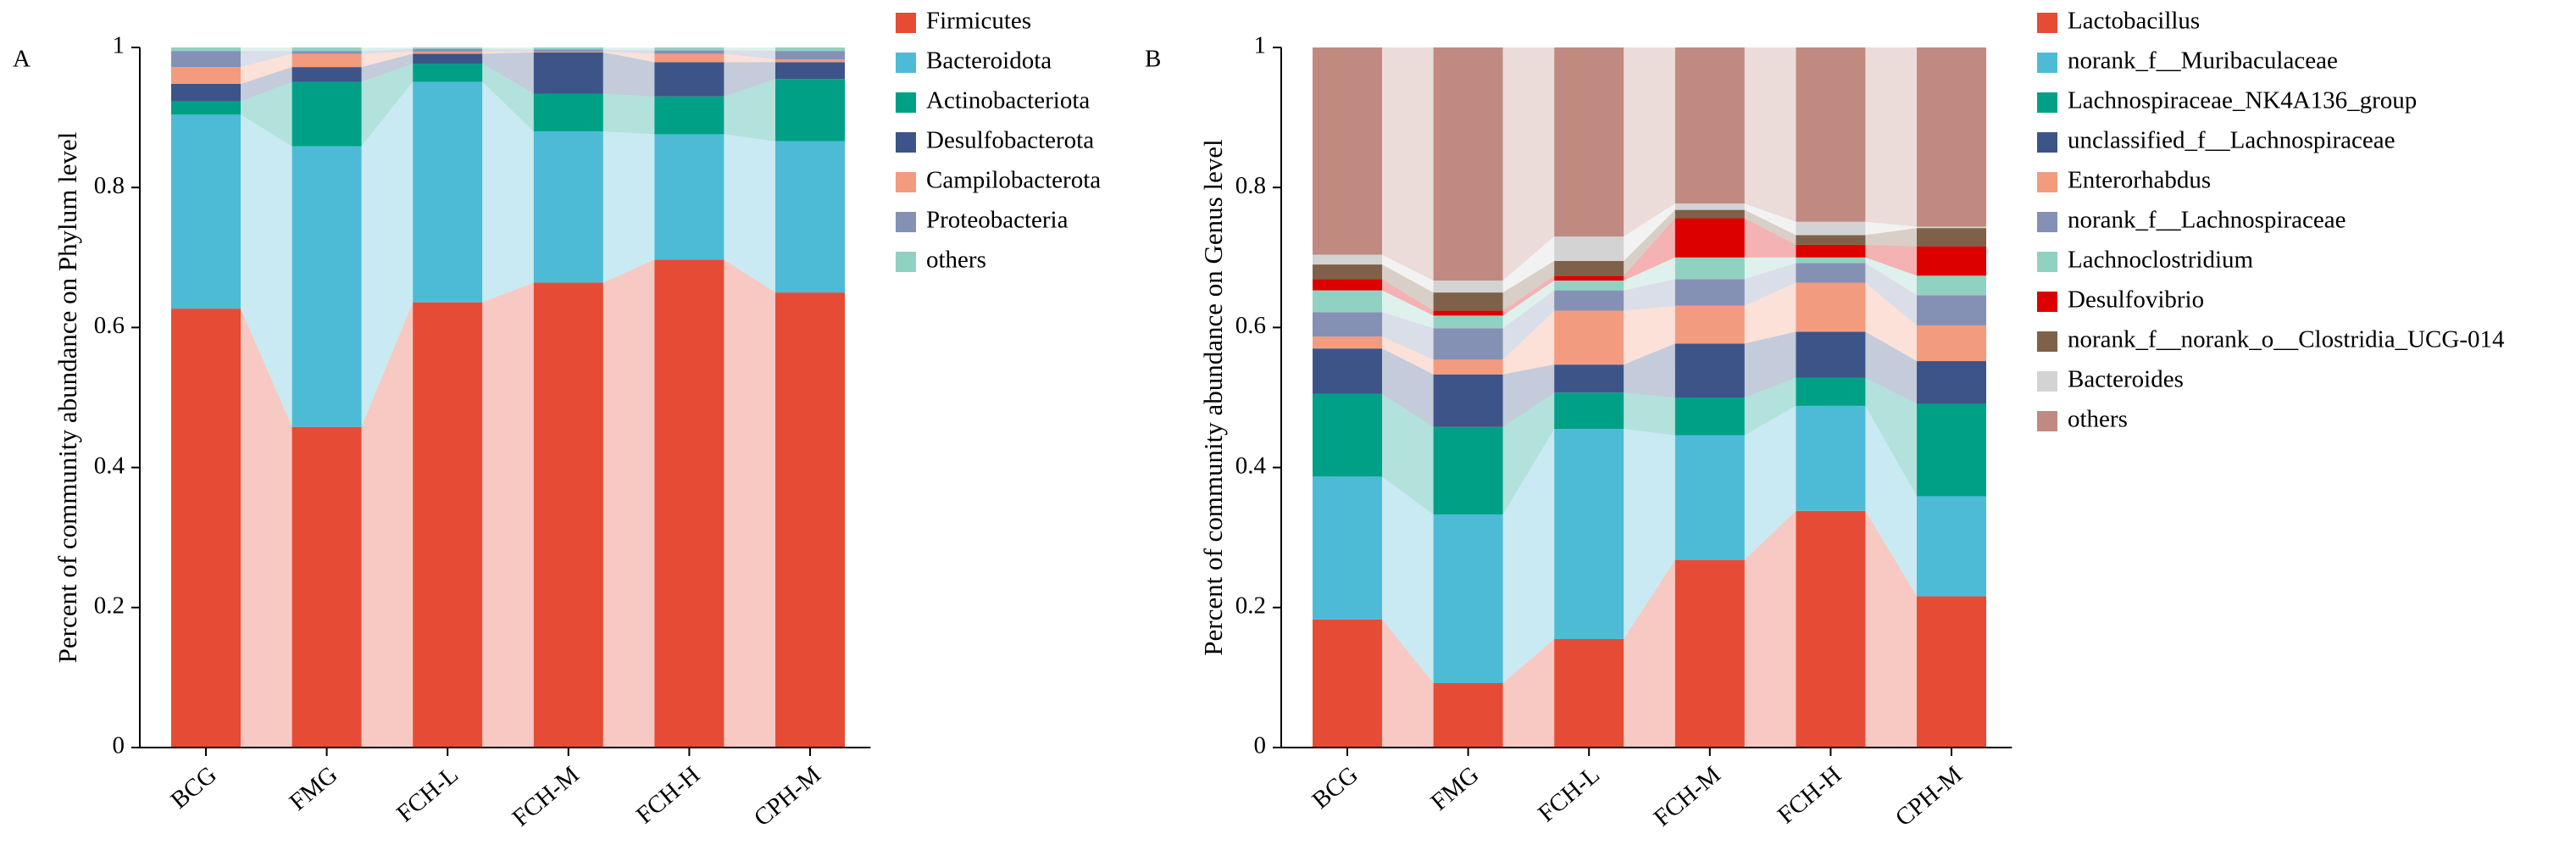 This screenshot has height=845, width=2576. What do you see at coordinates (1010, 140) in the screenshot?
I see `legend-label: Desulfobacterota` at bounding box center [1010, 140].